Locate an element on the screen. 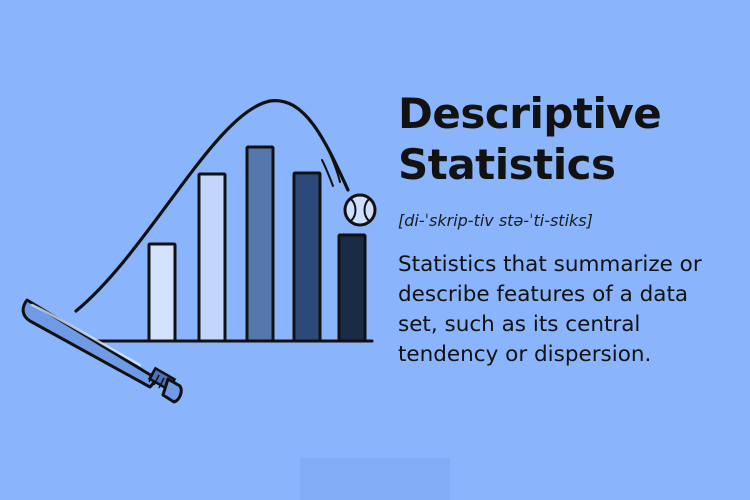 This screenshot has height=500, width=750. term-title-line-1: Descriptive is located at coordinates (530, 113).